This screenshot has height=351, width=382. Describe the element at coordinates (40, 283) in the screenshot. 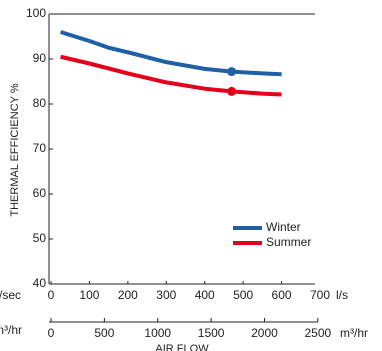

I see `y-tick-label: 40` at that location.